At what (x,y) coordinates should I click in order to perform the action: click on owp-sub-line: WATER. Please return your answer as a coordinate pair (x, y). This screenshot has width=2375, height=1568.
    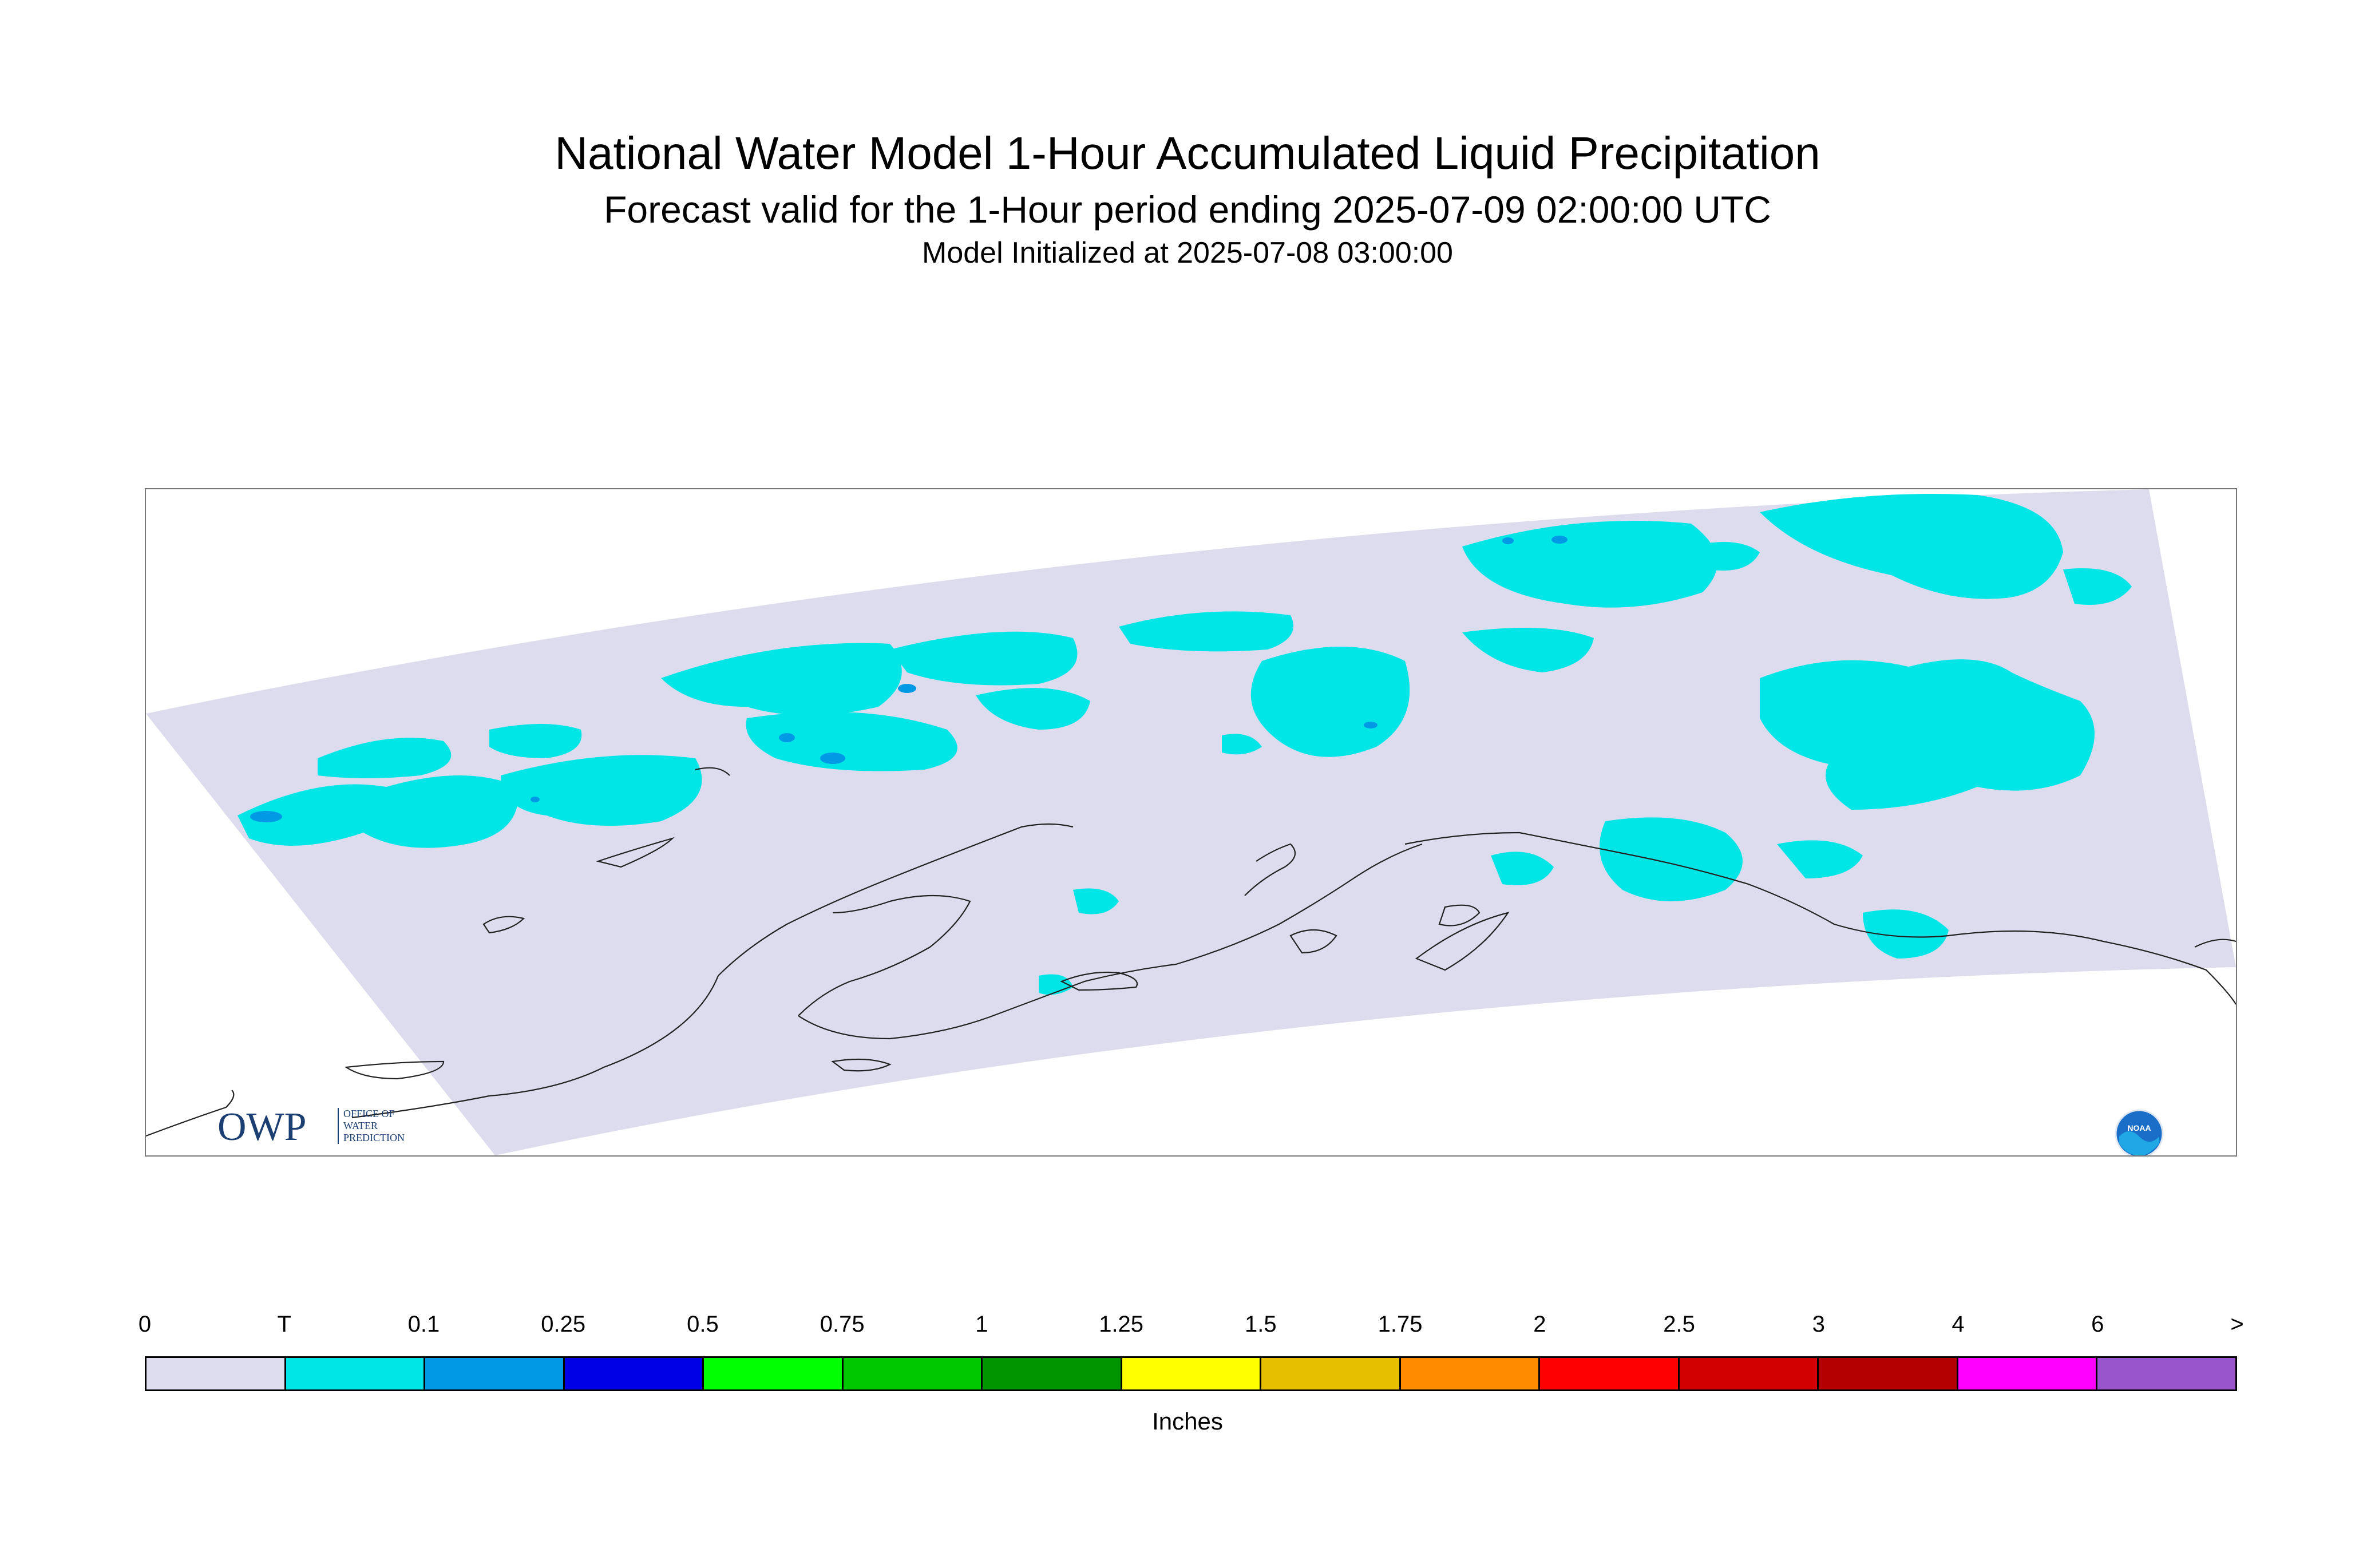
    Looking at the image, I should click on (361, 1125).